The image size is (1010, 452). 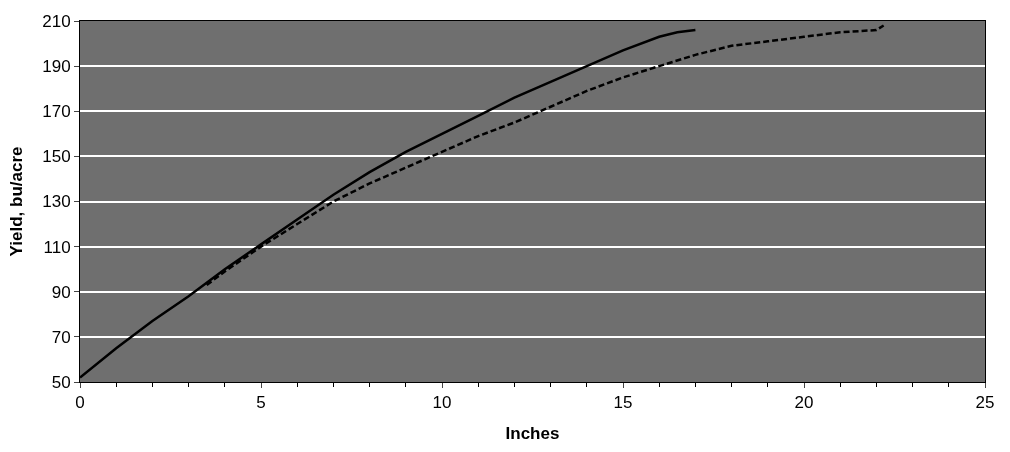 I want to click on y-tick-label: 90, so click(x=61, y=292).